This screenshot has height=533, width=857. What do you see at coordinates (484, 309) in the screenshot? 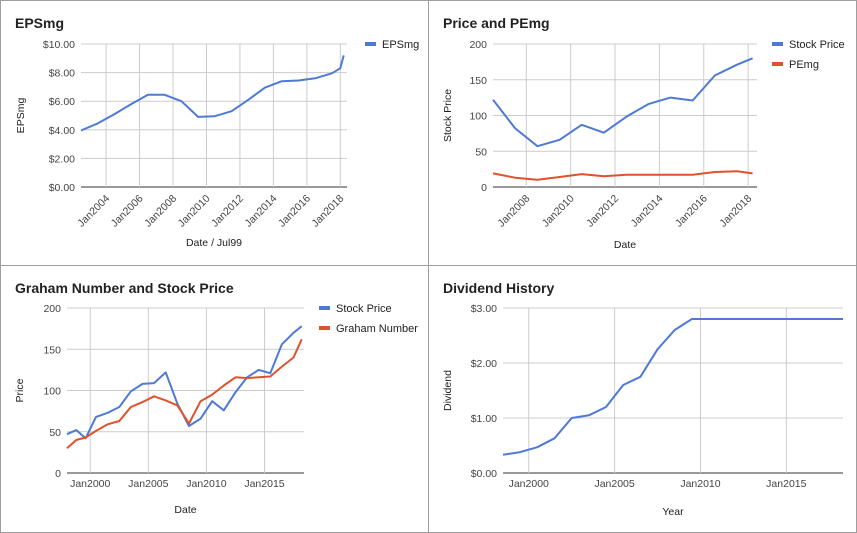
I see `y-tick-label: $3.00` at bounding box center [484, 309].